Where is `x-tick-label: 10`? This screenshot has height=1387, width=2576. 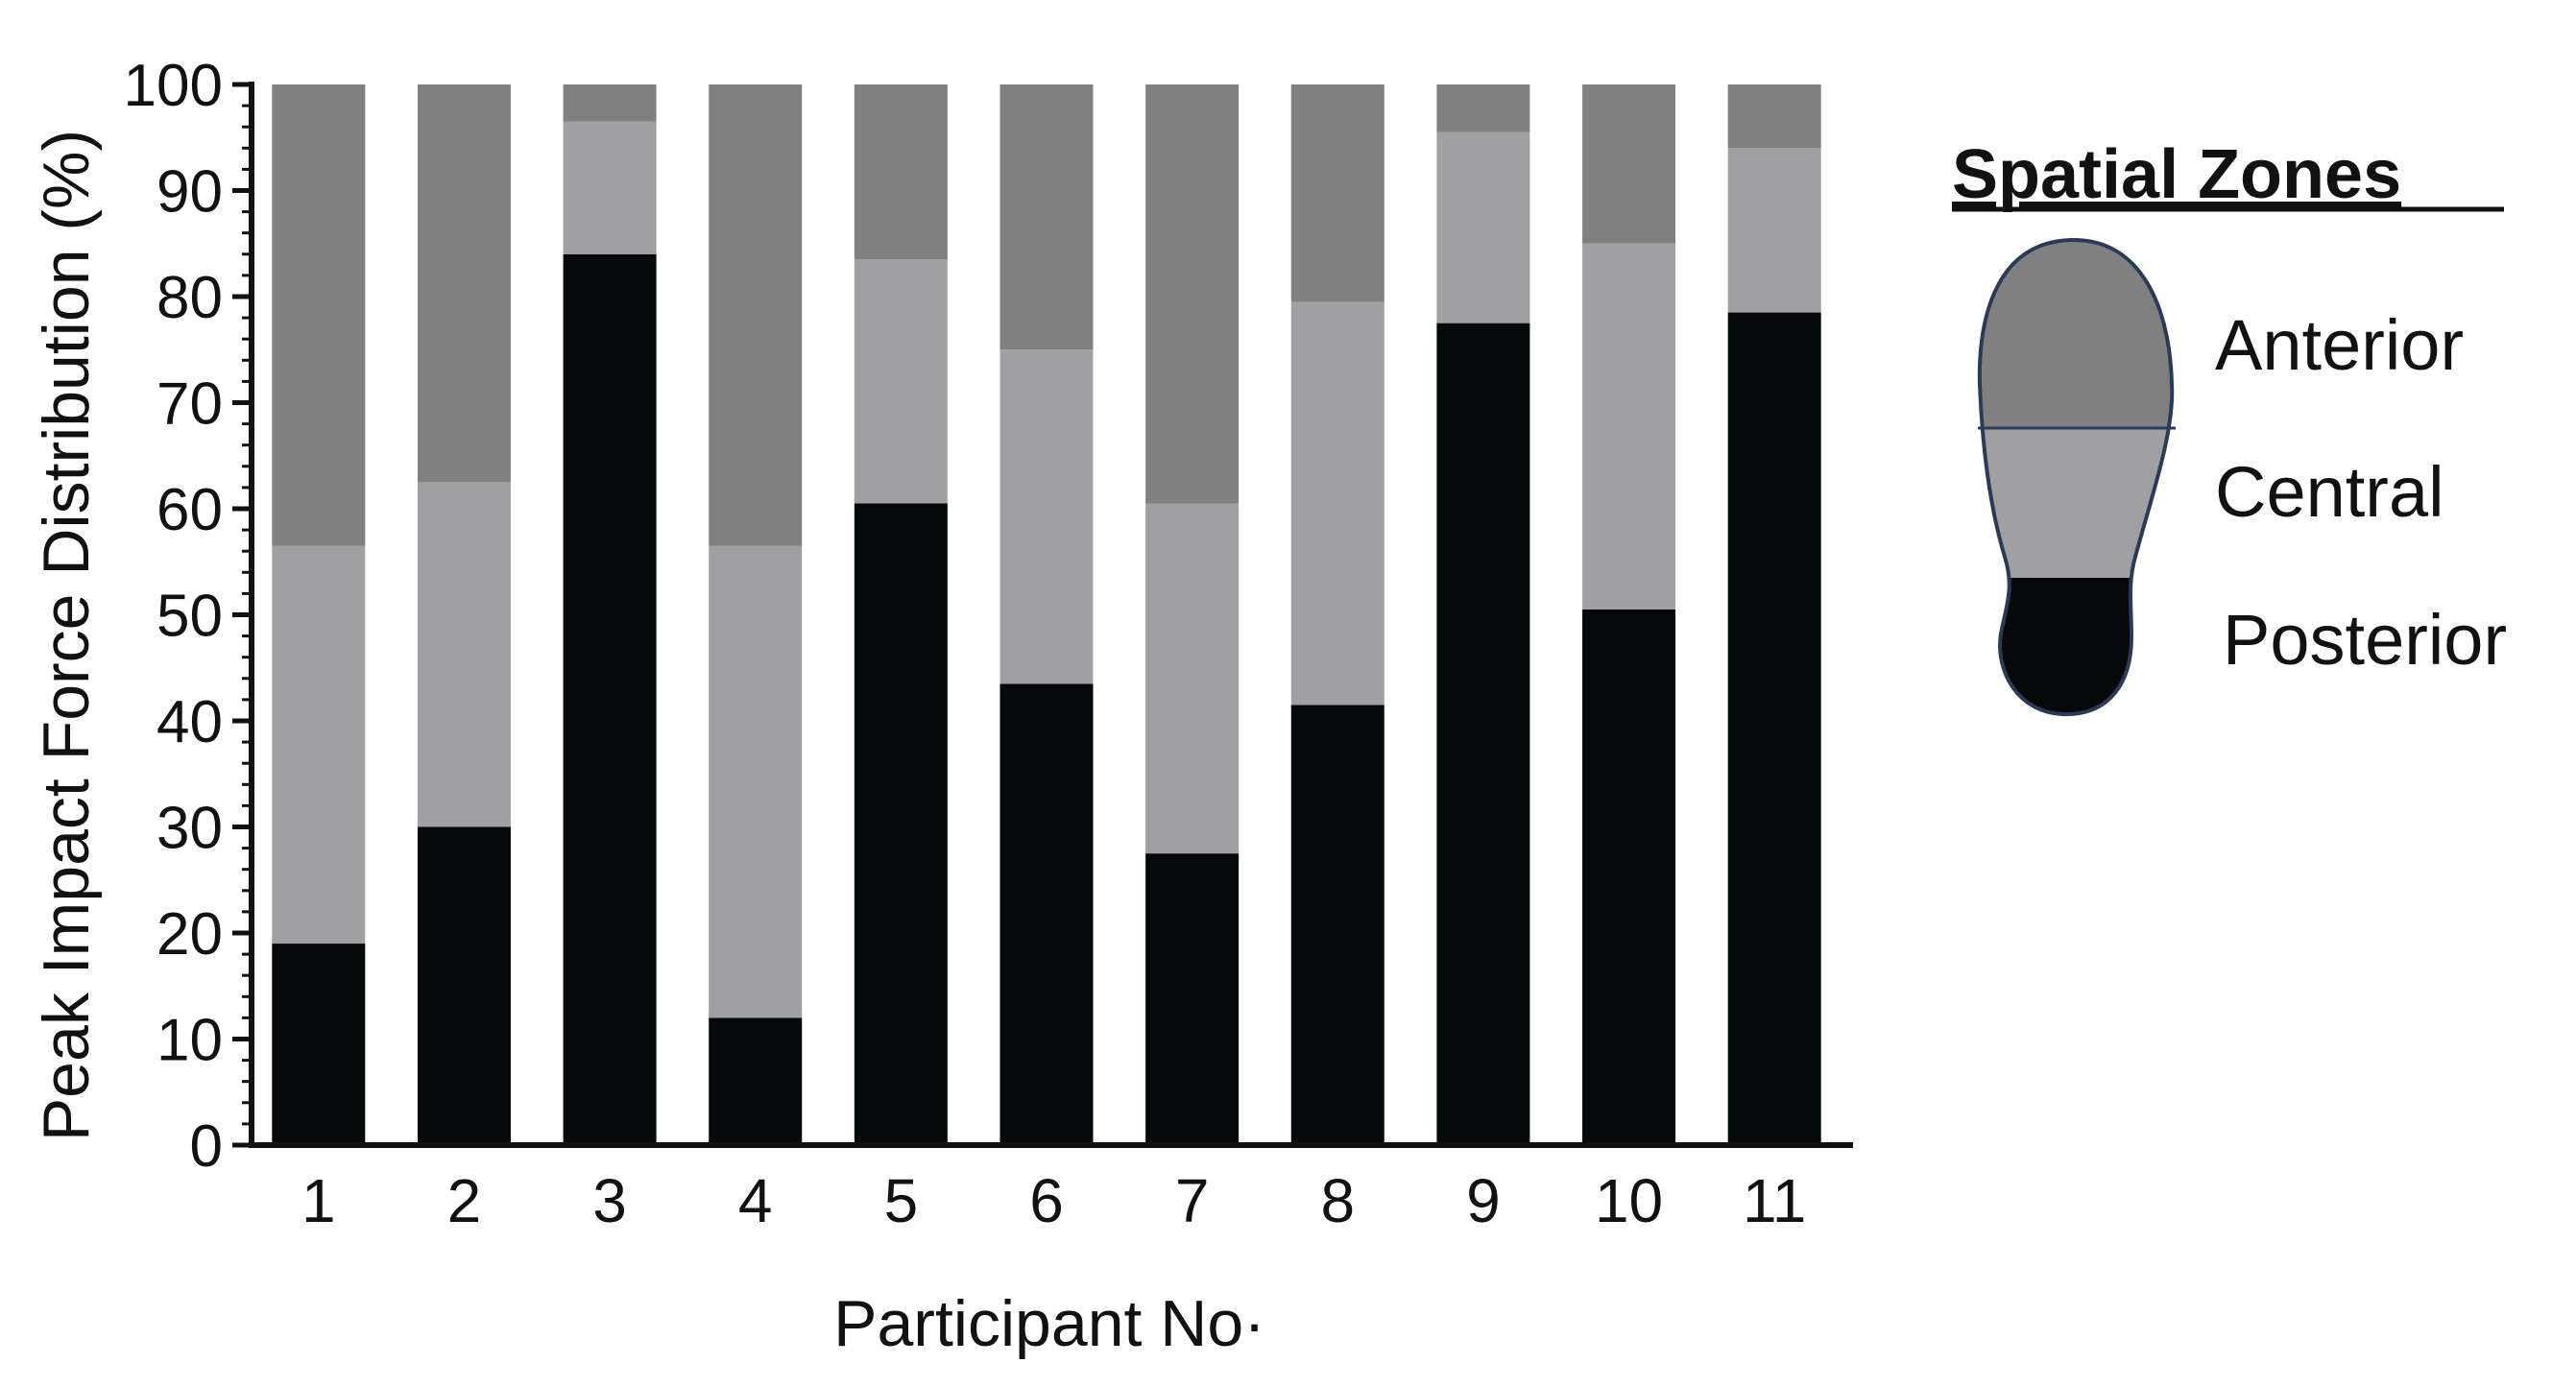
x-tick-label: 10 is located at coordinates (1629, 1200).